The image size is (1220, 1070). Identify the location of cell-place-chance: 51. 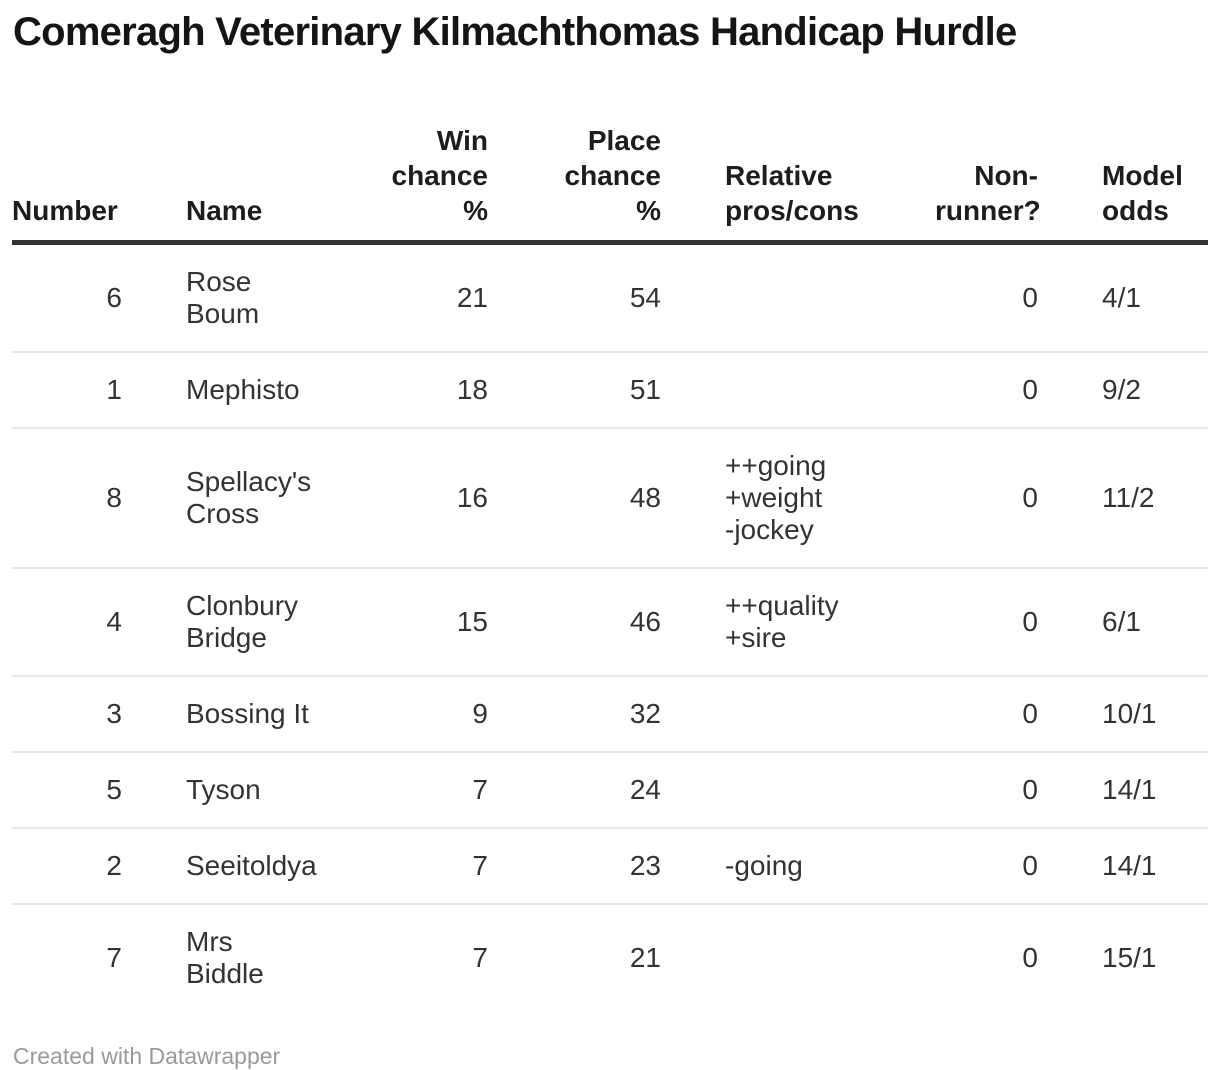
(606, 390).